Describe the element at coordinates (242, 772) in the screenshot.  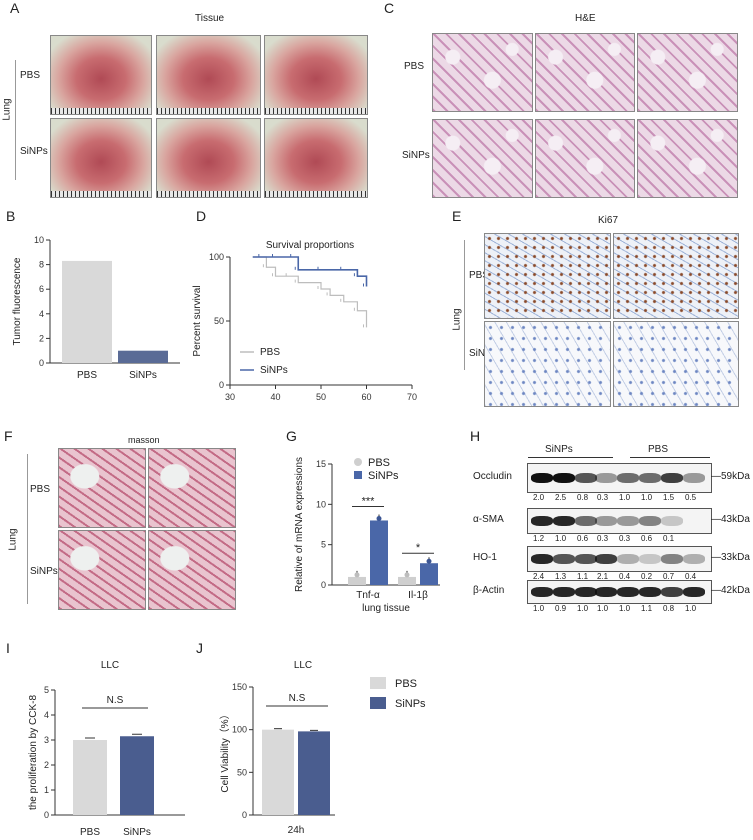
I see `j-y-tick-label: 50` at that location.